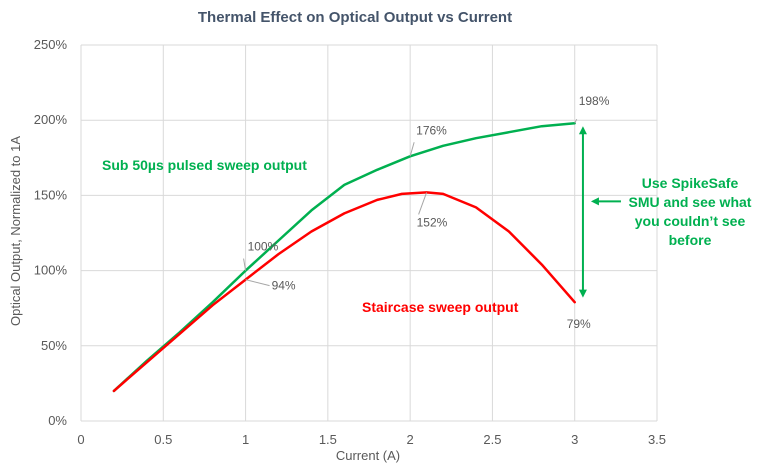 The image size is (768, 464). I want to click on data-label: 176%, so click(431, 130).